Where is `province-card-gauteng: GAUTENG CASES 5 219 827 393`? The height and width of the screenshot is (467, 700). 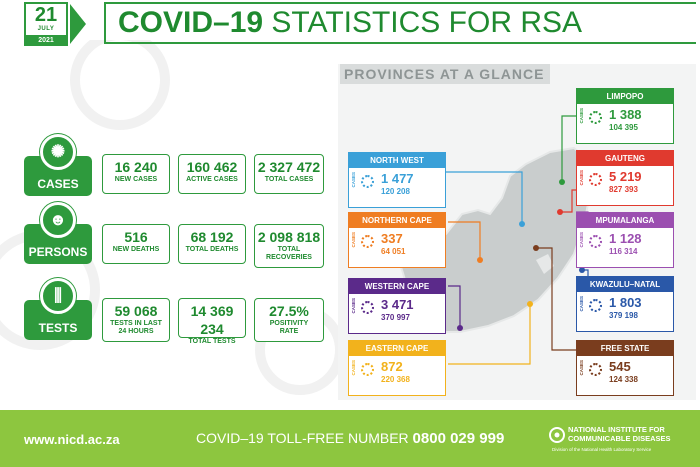
province-card-gauteng: GAUTENG CASES 5 219 827 393 is located at coordinates (625, 178).